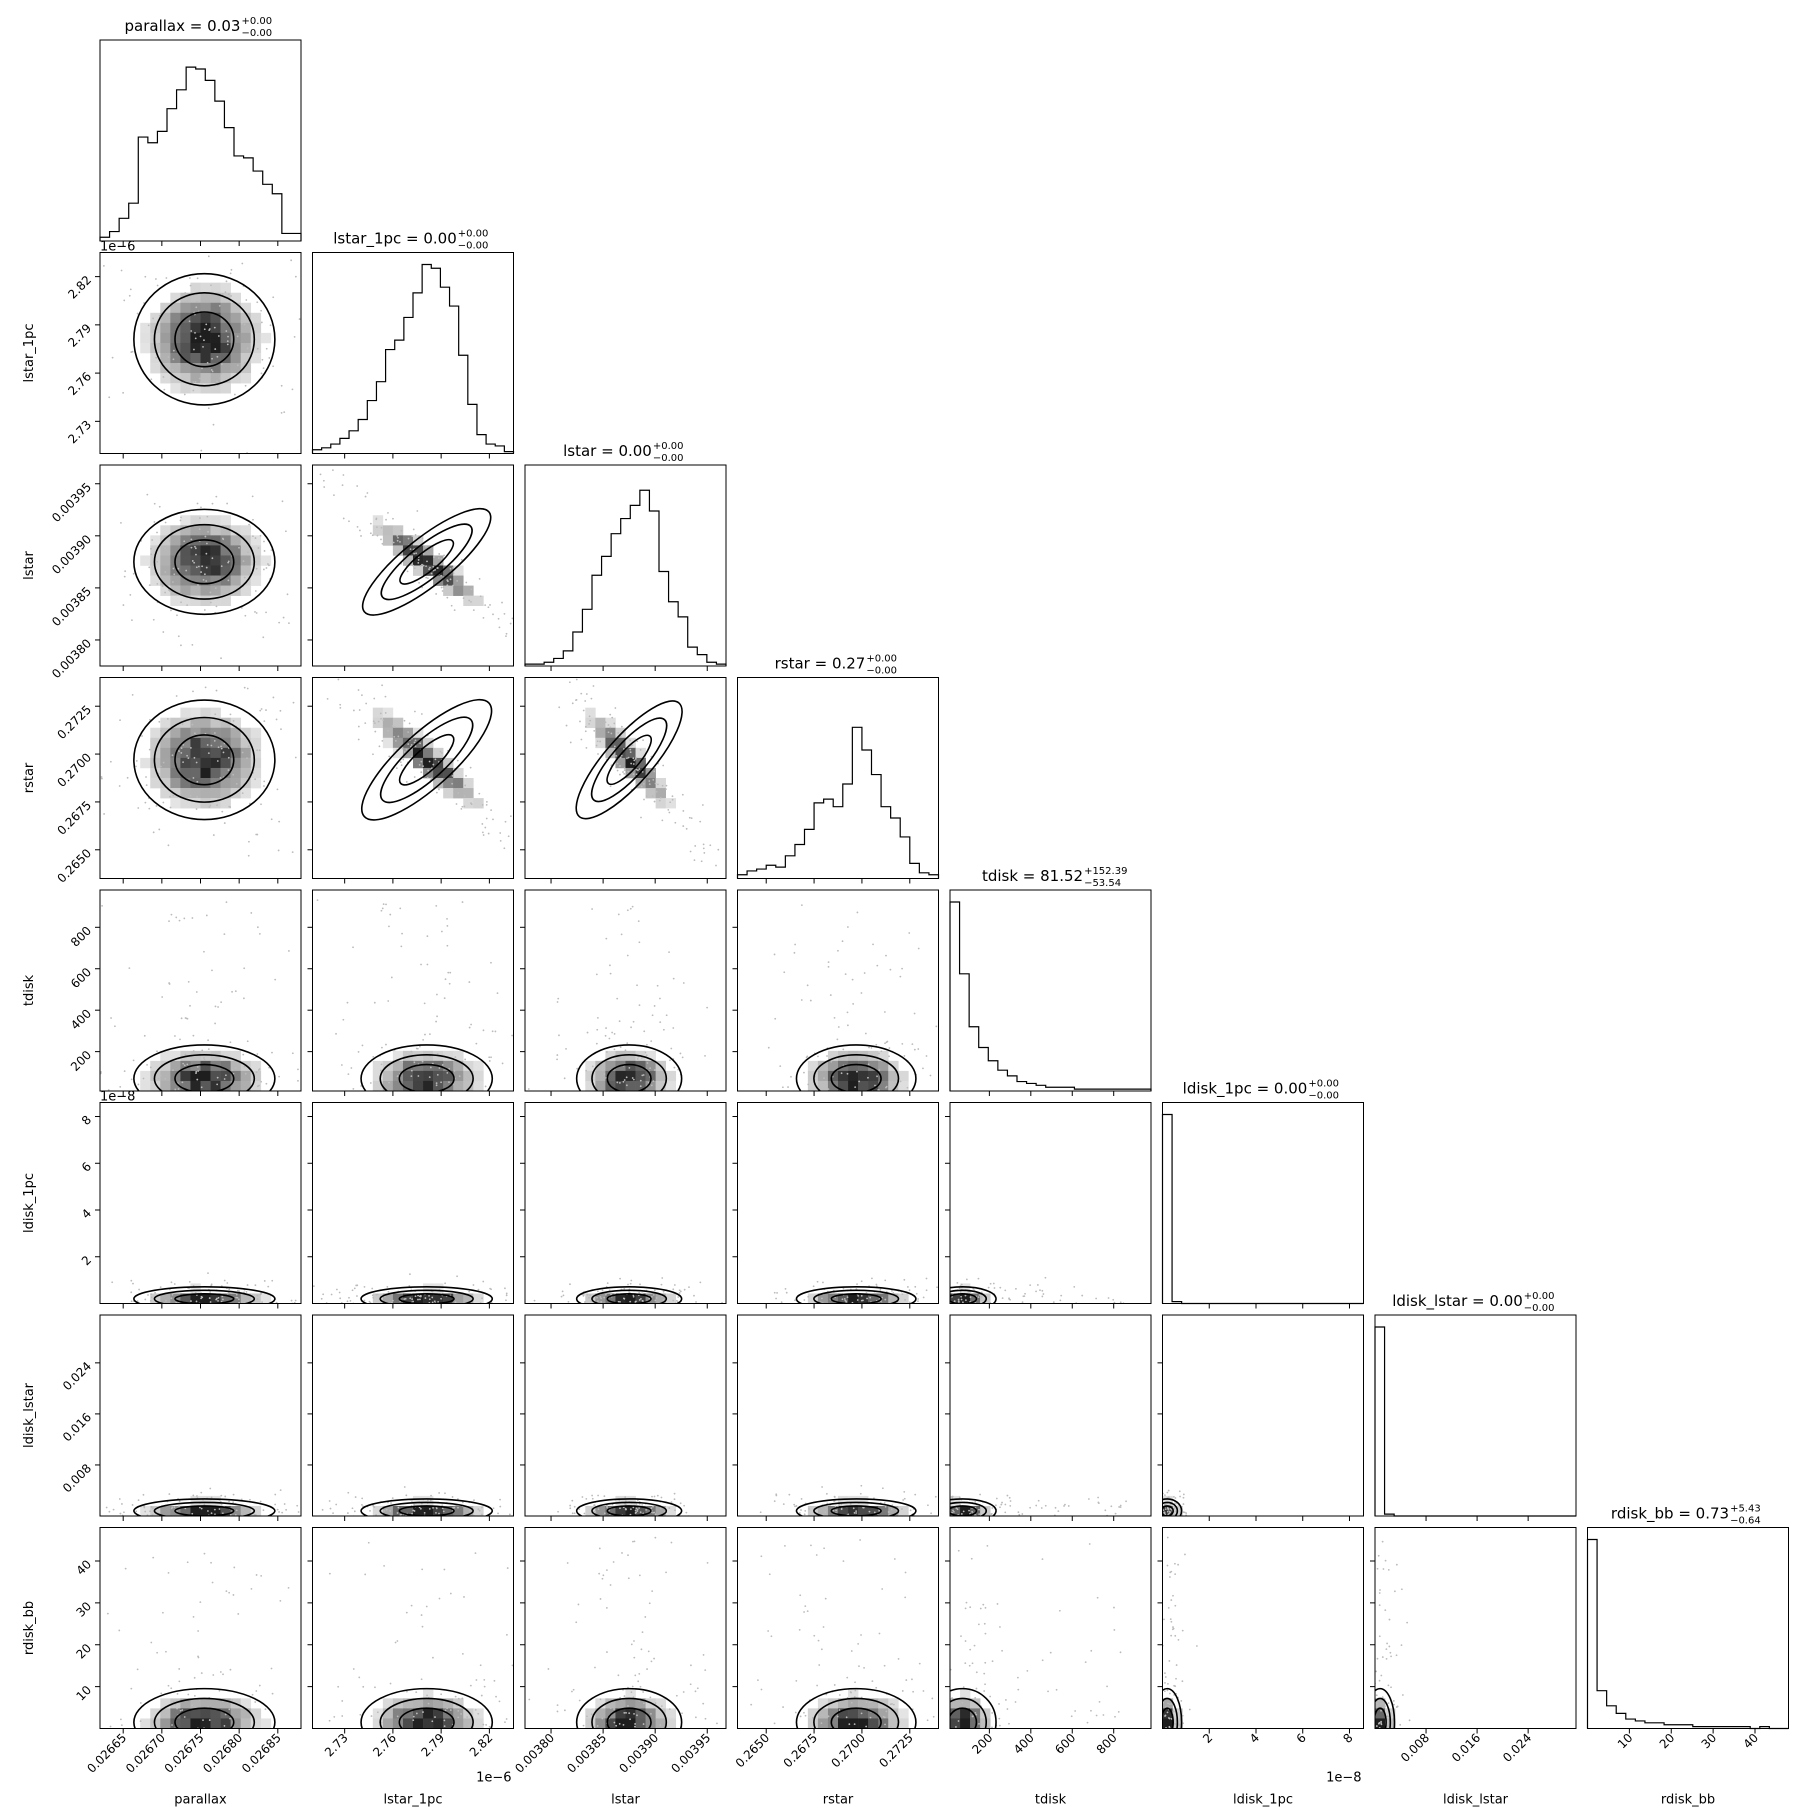  Describe the element at coordinates (1263, 1628) in the screenshot. I see `panel-frame` at that location.